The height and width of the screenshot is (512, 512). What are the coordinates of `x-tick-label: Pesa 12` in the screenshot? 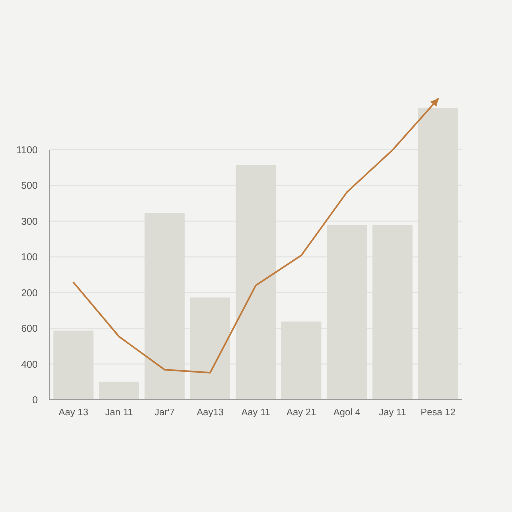 It's located at (438, 413).